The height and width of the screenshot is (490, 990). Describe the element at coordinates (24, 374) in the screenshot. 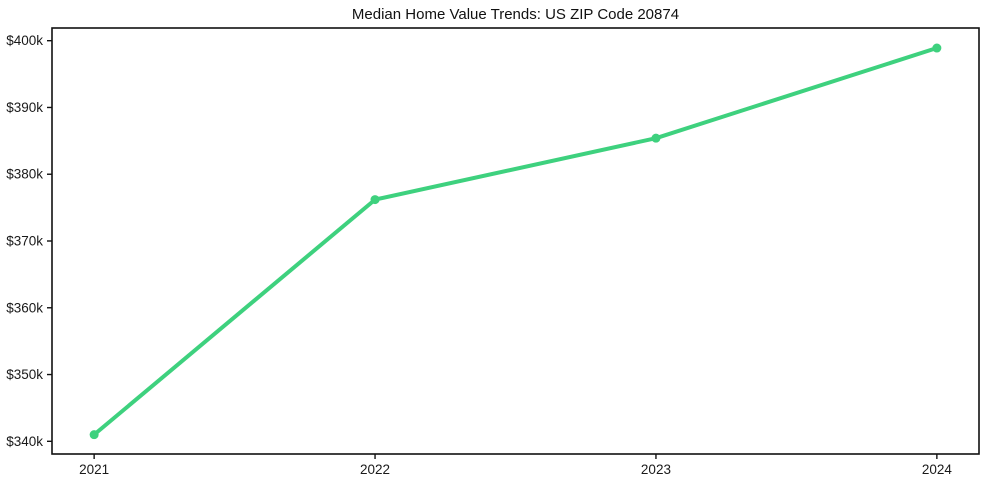

I see `y-tick-label: $350k` at that location.